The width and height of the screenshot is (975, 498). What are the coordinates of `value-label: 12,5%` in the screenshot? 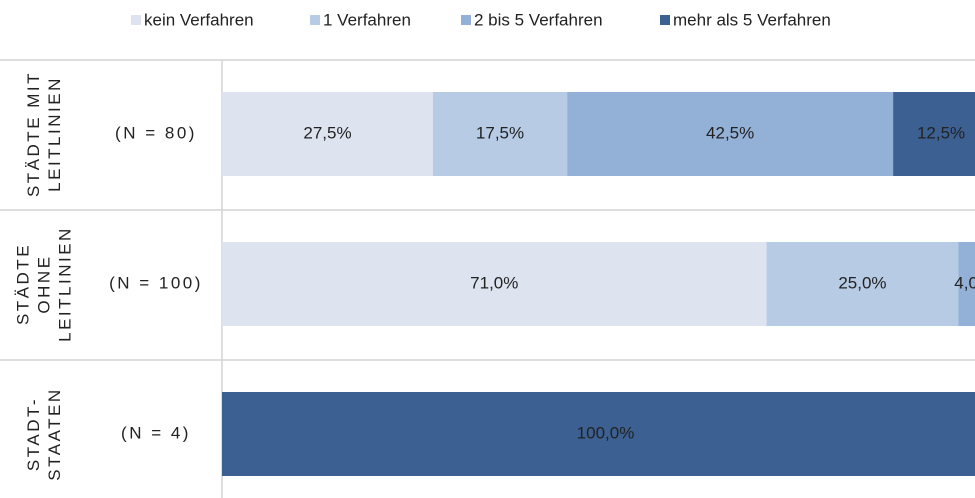 It's located at (941, 132).